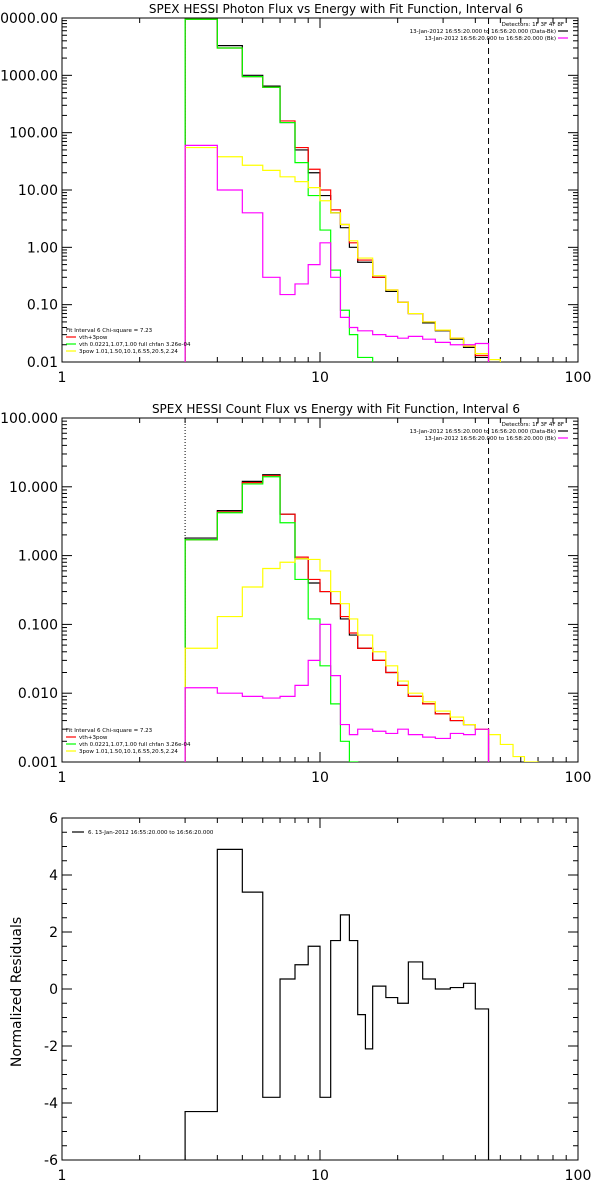 The width and height of the screenshot is (600, 1200). I want to click on y-tick-label: 0.01, so click(42, 363).